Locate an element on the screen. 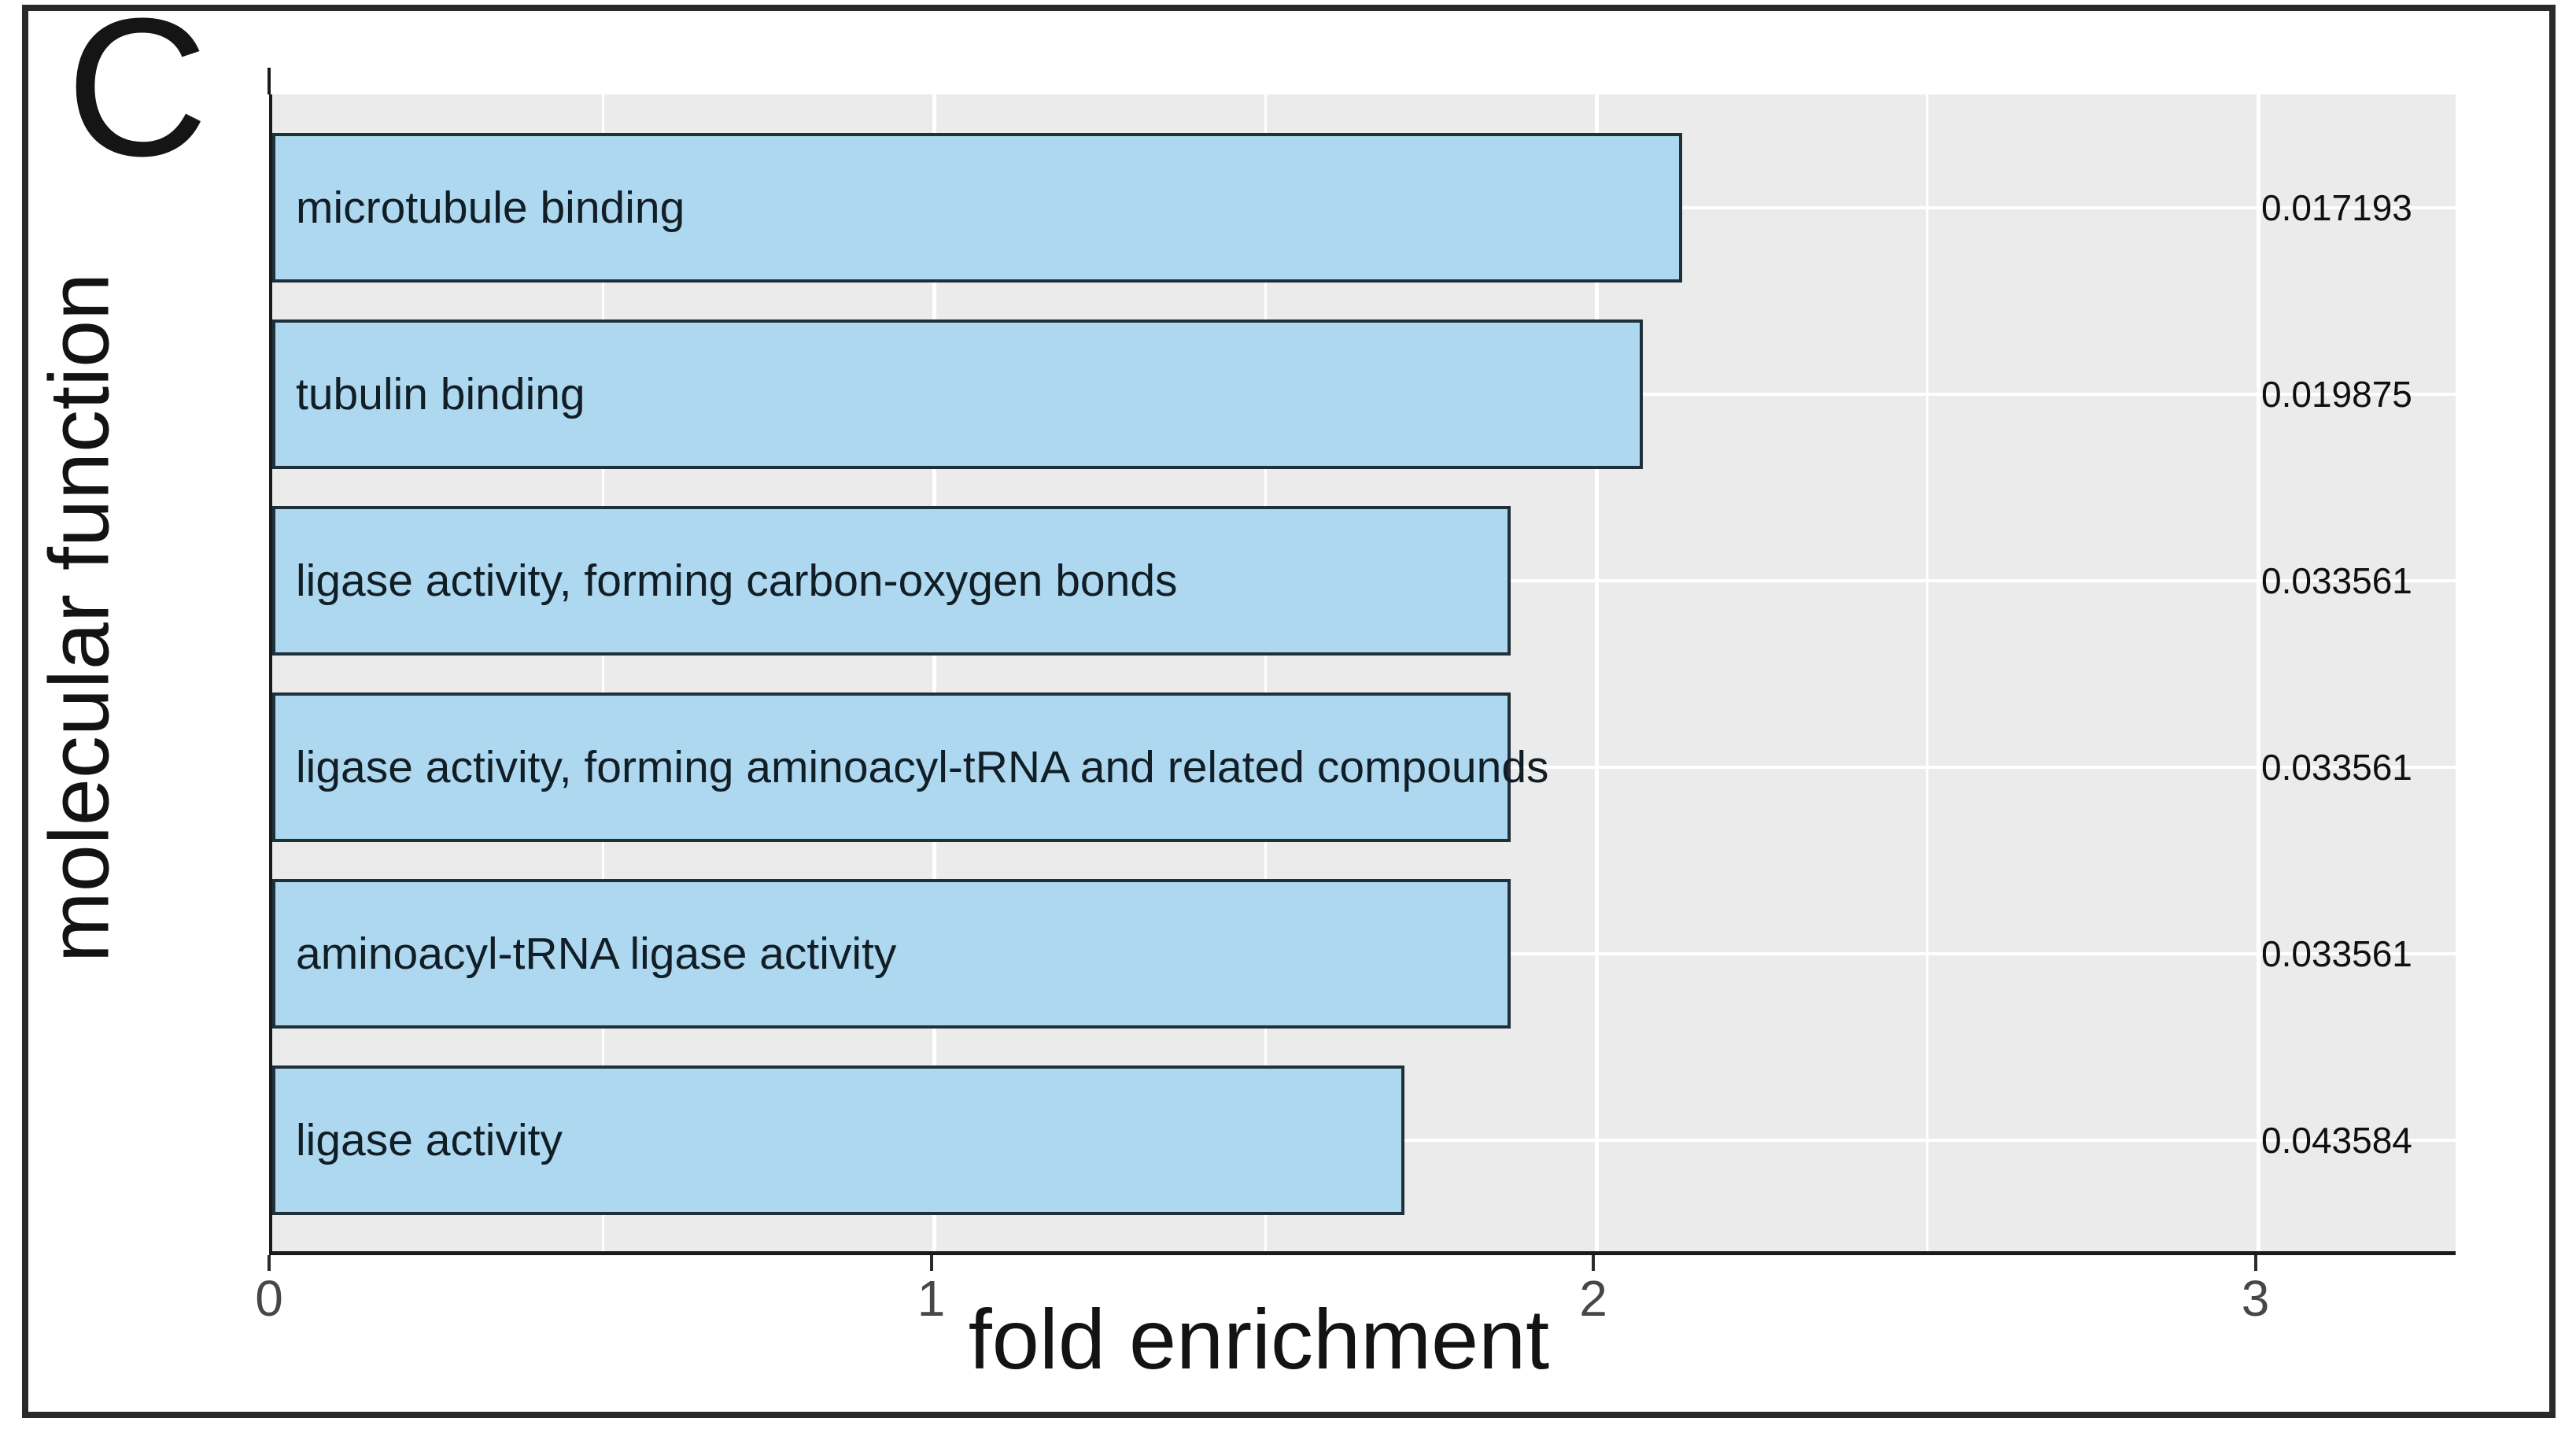 This screenshot has height=1433, width=2576. x-axis-tick-label: 1 is located at coordinates (931, 1298).